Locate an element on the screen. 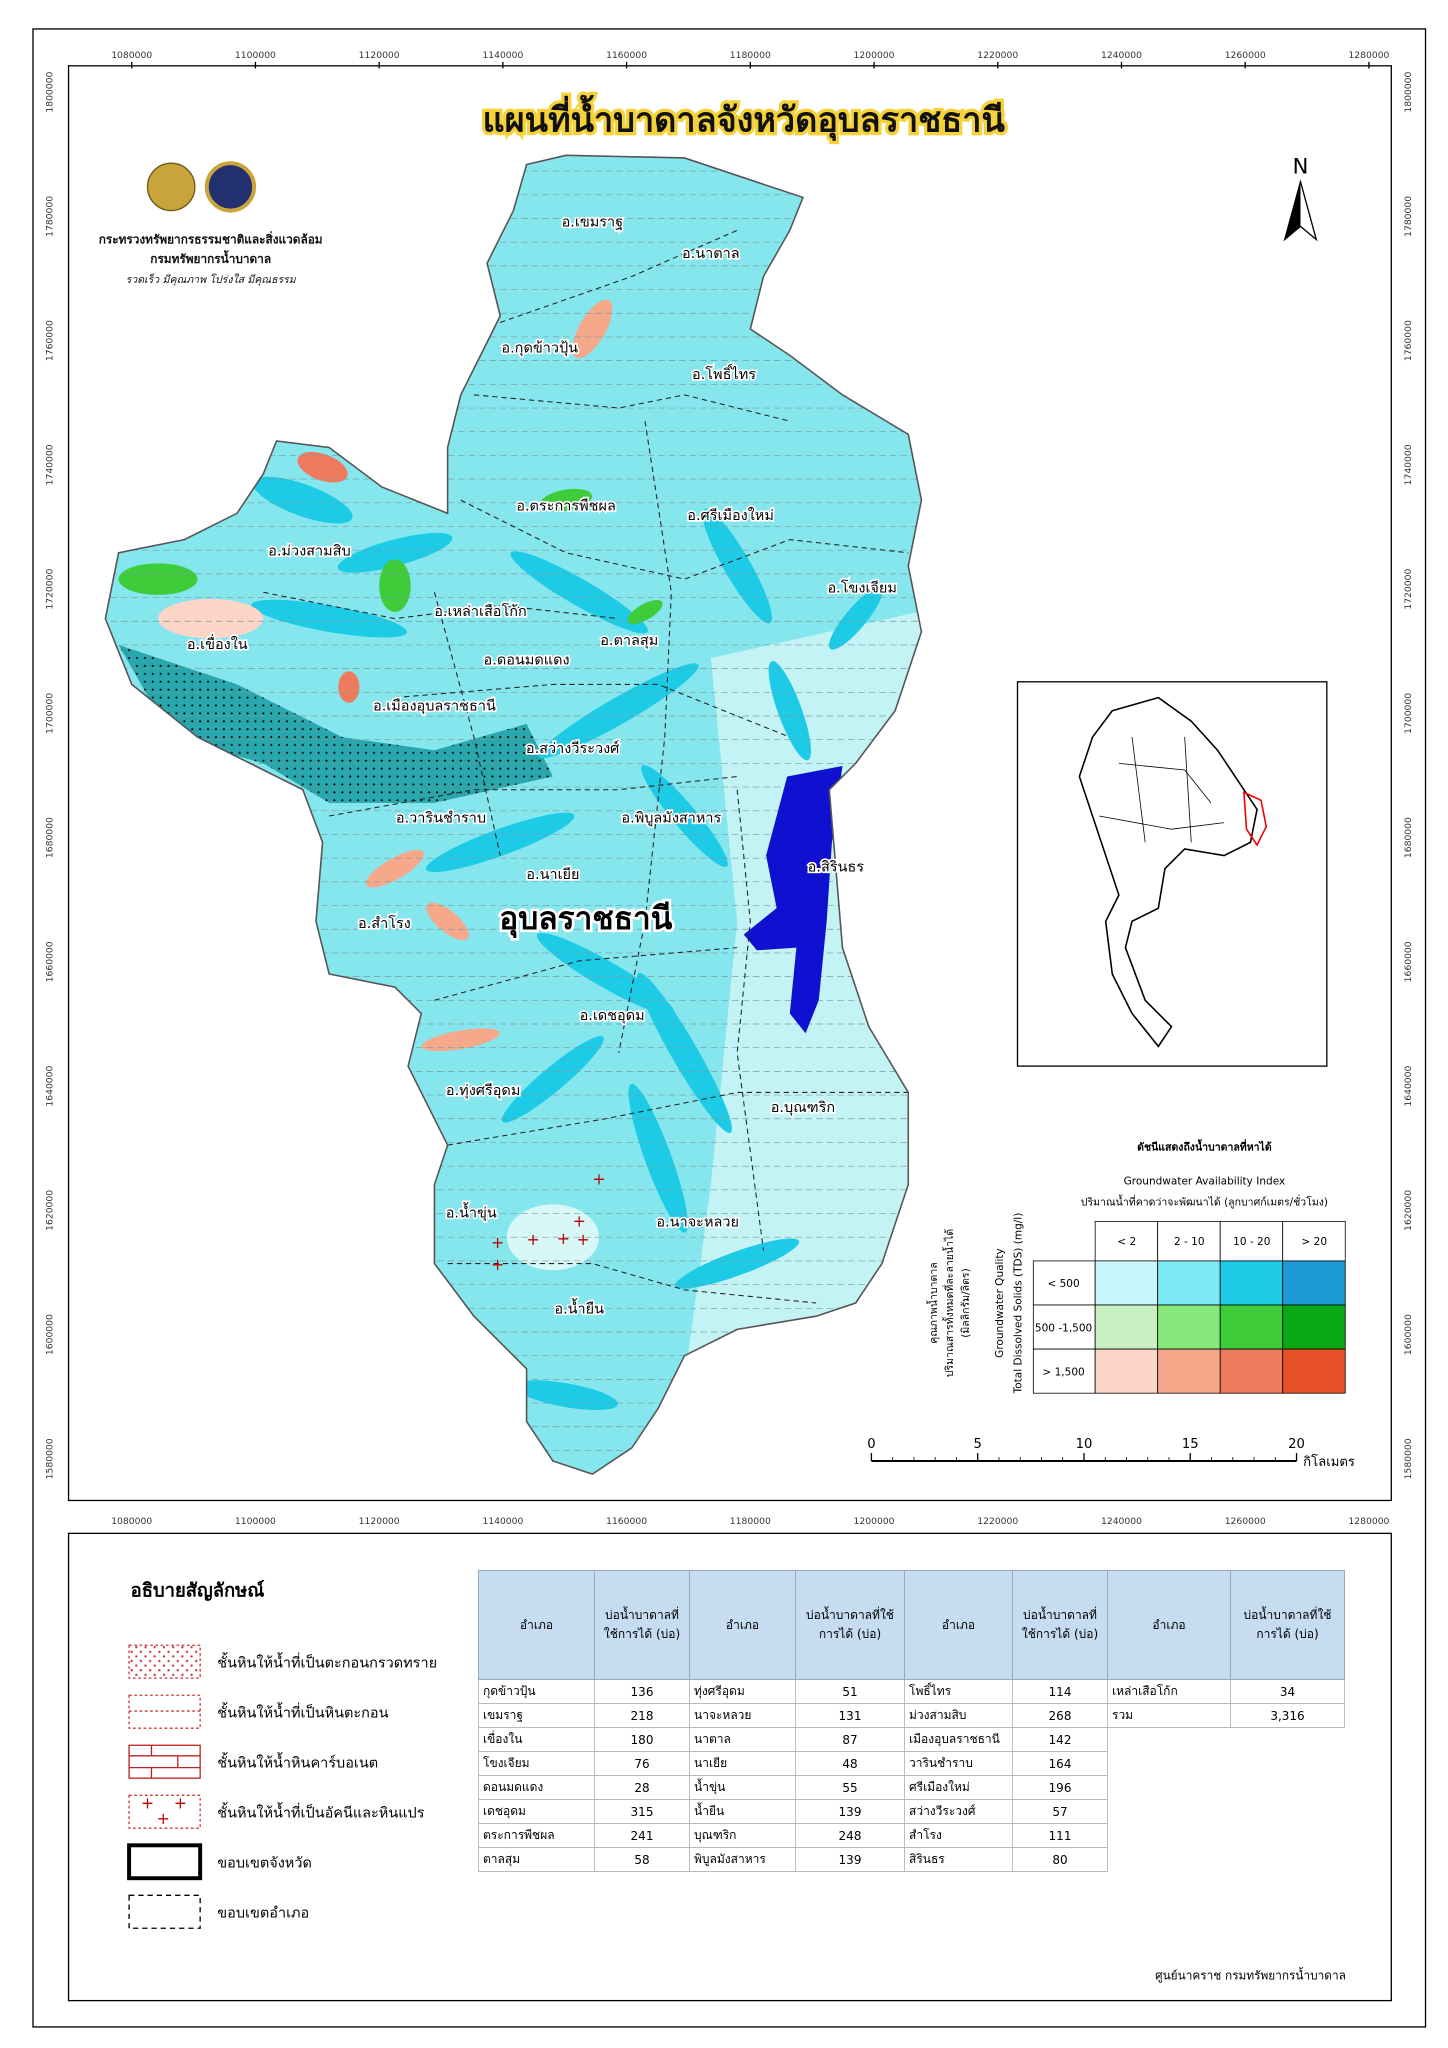 The width and height of the screenshot is (1448, 2048). district-name: โพธิ์ไทร is located at coordinates (958, 1691).